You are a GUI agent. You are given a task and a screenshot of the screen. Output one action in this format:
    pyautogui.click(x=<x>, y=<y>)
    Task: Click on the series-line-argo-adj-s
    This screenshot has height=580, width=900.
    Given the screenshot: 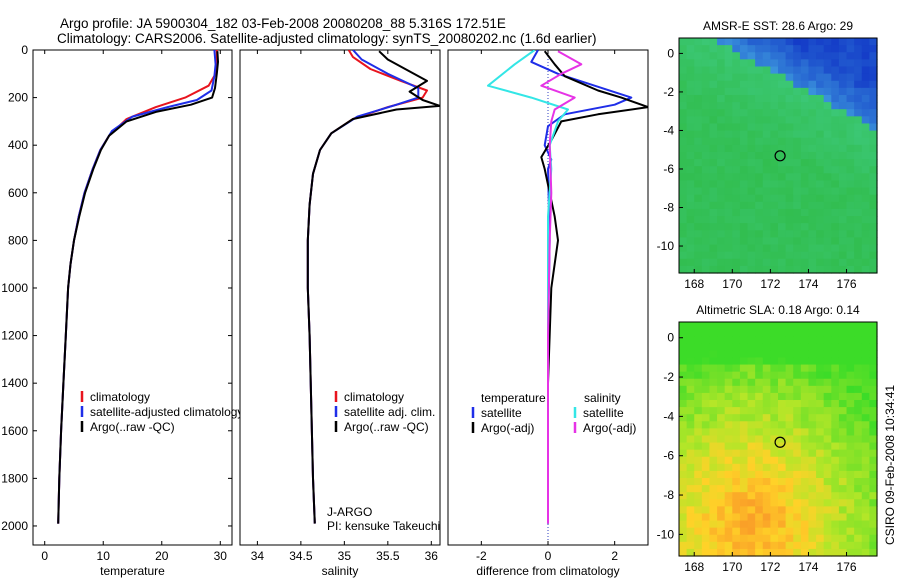 What is the action you would take?
    pyautogui.click(x=561, y=287)
    